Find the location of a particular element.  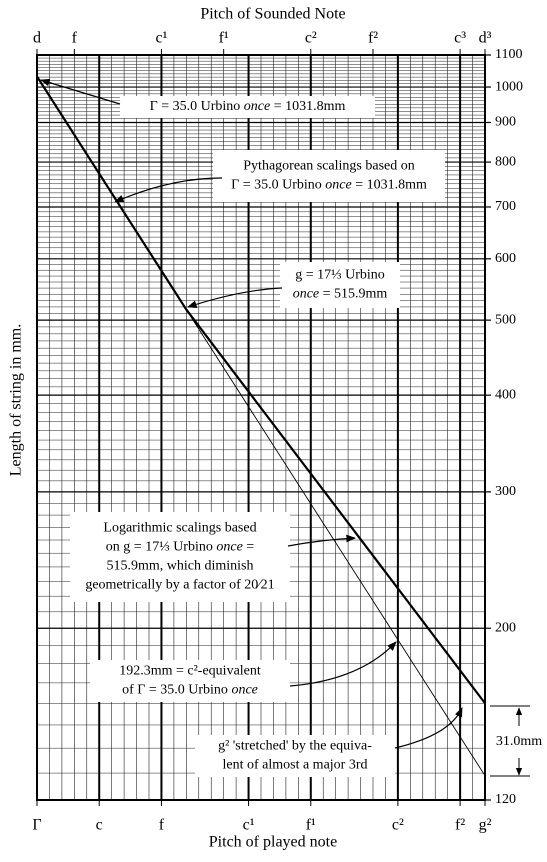

annotation: 31.0mm is located at coordinates (519, 741).